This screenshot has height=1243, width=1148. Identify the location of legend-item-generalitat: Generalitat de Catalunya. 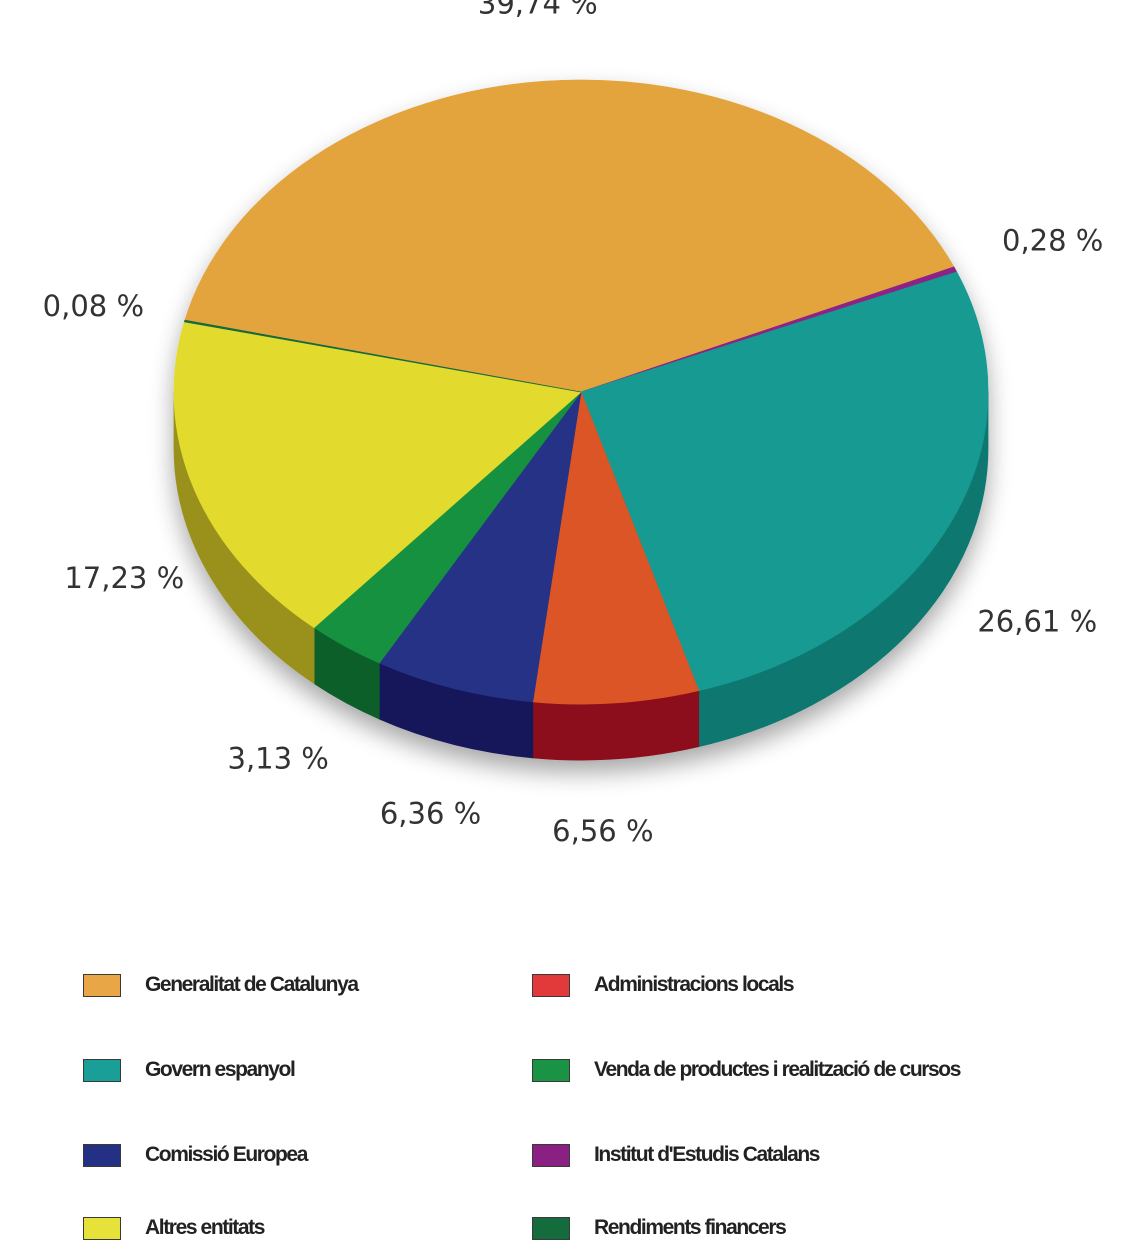
(221, 985).